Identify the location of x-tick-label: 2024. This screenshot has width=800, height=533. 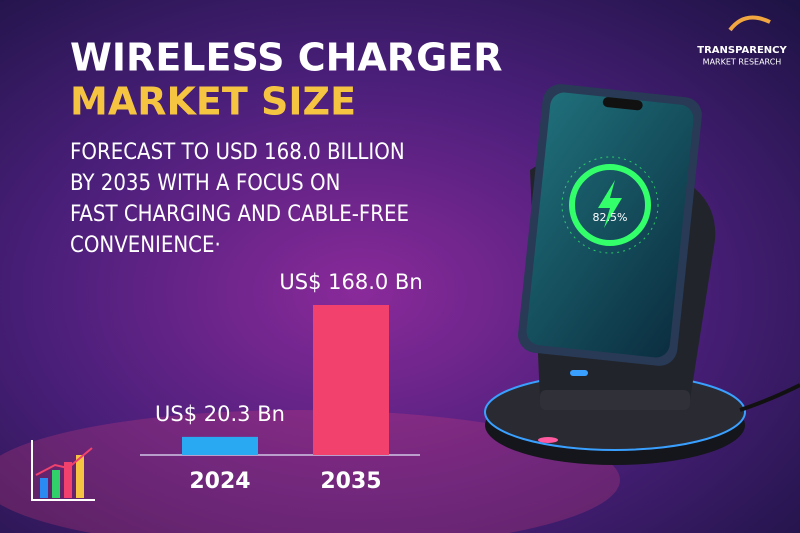
(219, 481).